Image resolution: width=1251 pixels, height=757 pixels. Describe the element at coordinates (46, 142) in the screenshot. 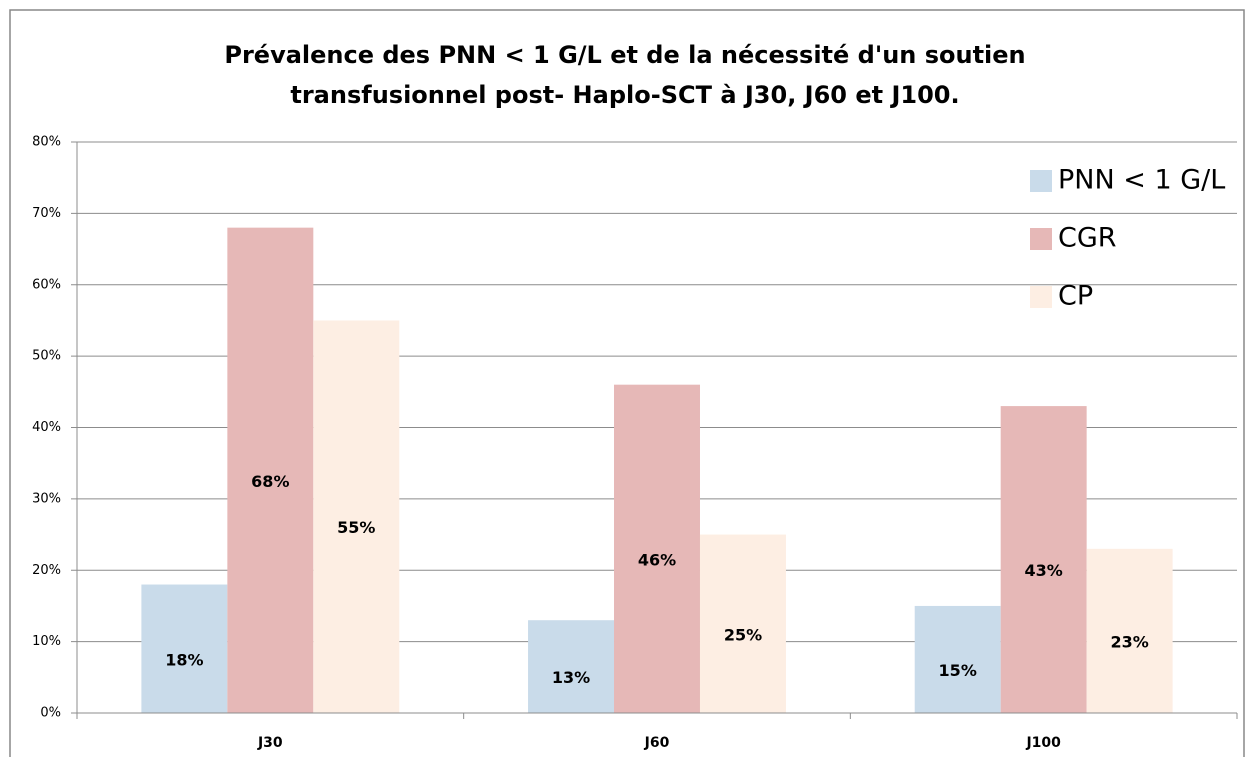

I see `y-tick-label: 80%` at that location.